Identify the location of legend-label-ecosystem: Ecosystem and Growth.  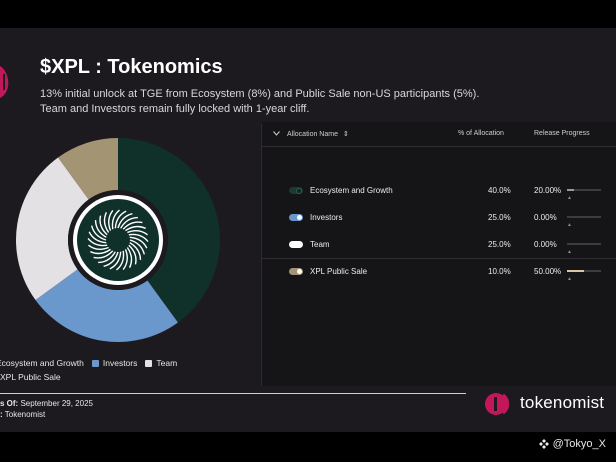
(42, 363).